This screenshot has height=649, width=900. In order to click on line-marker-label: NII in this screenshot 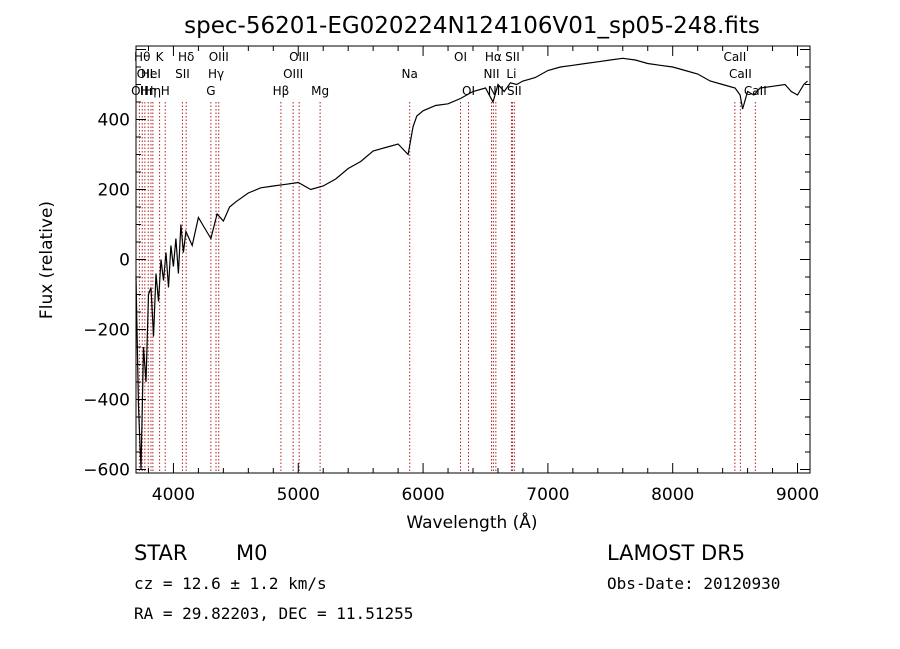, I will do `click(491, 74)`.